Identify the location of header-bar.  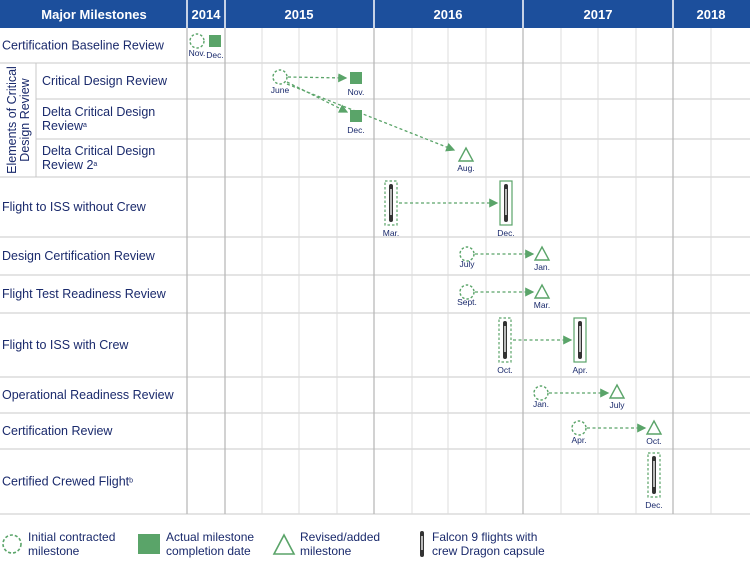
(375, 14).